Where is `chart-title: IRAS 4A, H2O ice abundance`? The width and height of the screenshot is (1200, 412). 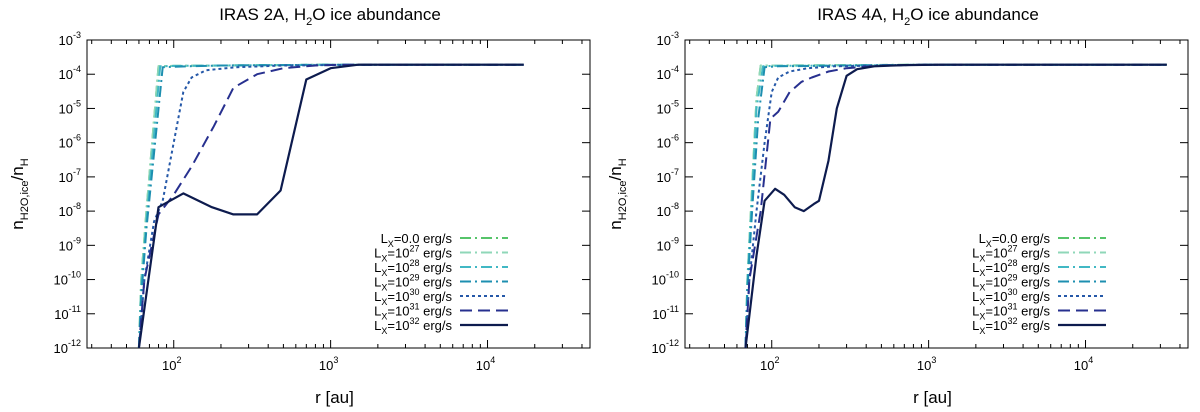
chart-title: IRAS 4A, H2O ice abundance is located at coordinates (928, 16).